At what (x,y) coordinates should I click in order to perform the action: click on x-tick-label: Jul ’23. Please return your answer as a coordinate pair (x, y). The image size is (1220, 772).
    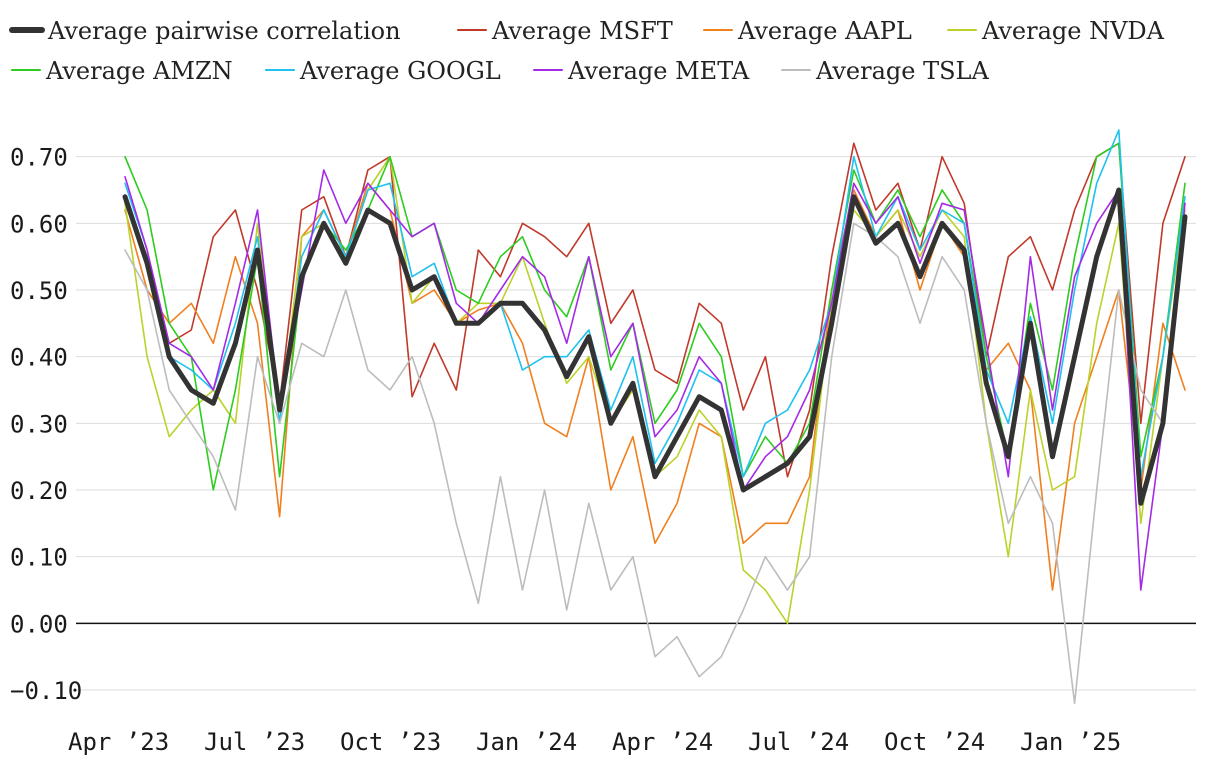
    Looking at the image, I should click on (254, 742).